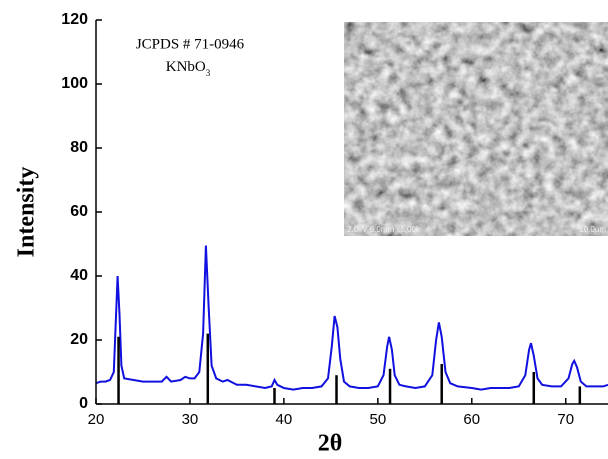 This screenshot has width=608, height=459. What do you see at coordinates (330, 444) in the screenshot?
I see `x-axis-title: 2θ` at bounding box center [330, 444].